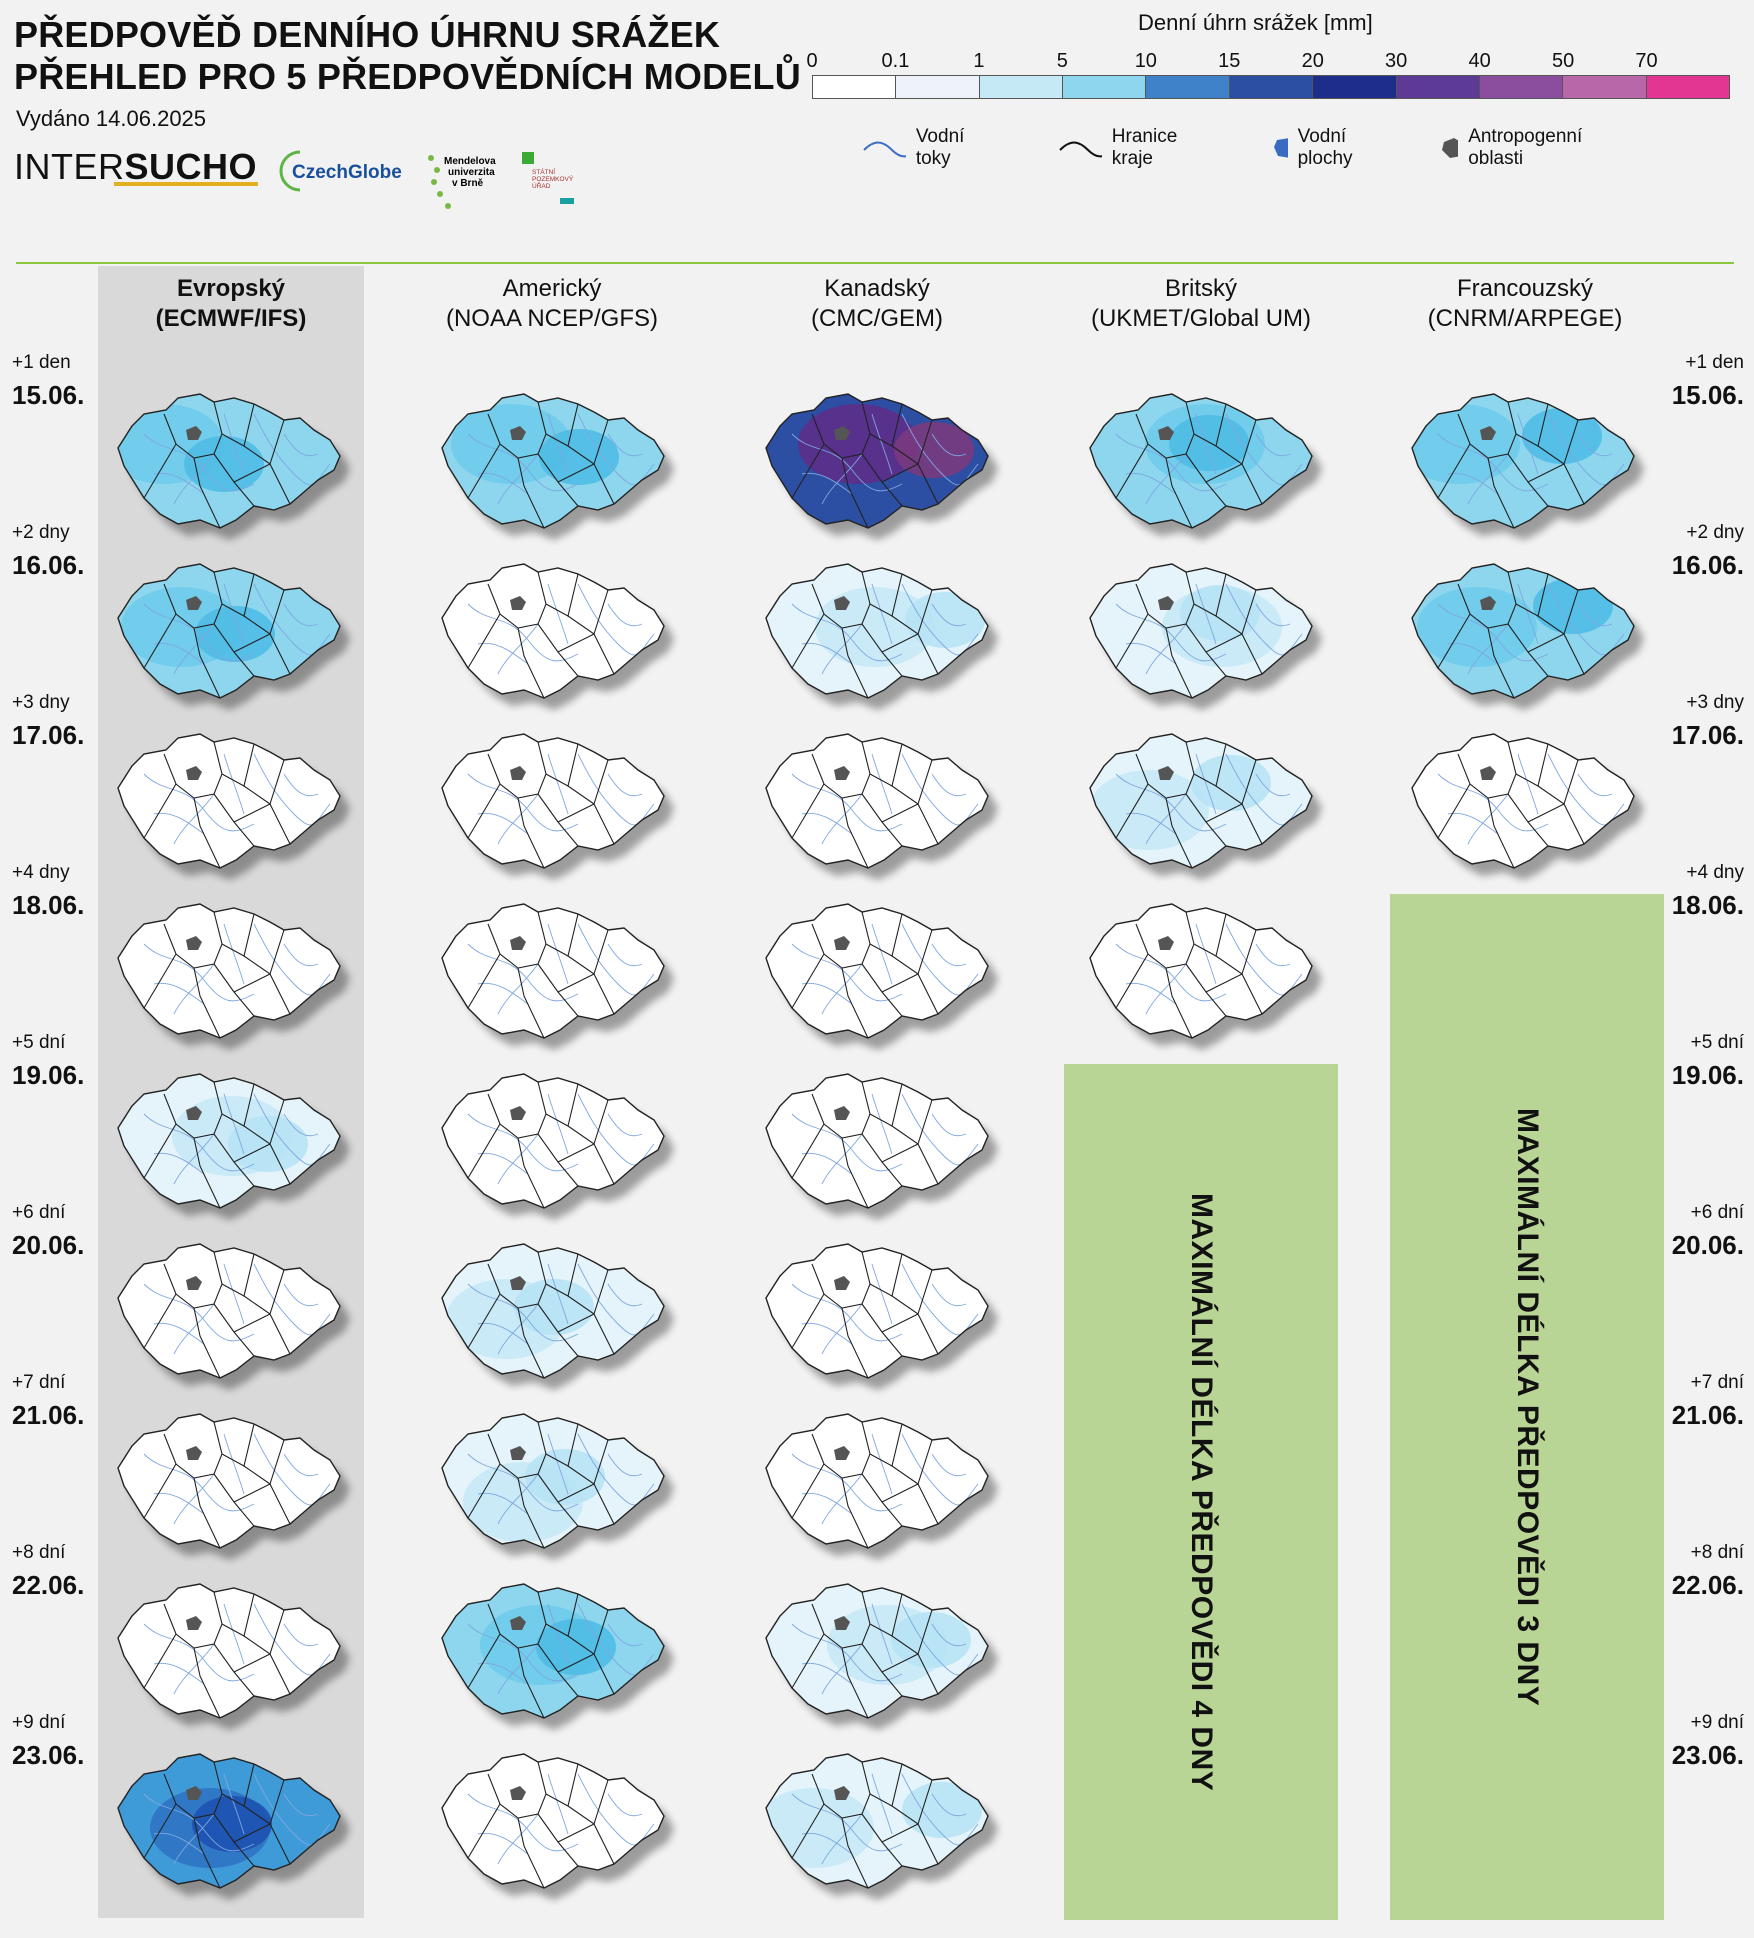 The height and width of the screenshot is (1938, 1754). What do you see at coordinates (553, 178) in the screenshot?
I see `svg-text: POZEMKOVÝ` at bounding box center [553, 178].